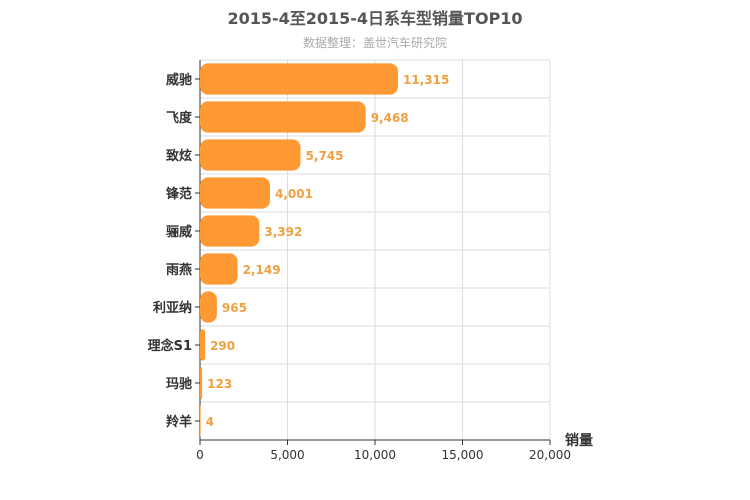 This screenshot has height=500, width=750. What do you see at coordinates (390, 118) in the screenshot?
I see `value-label: 9,468` at bounding box center [390, 118].